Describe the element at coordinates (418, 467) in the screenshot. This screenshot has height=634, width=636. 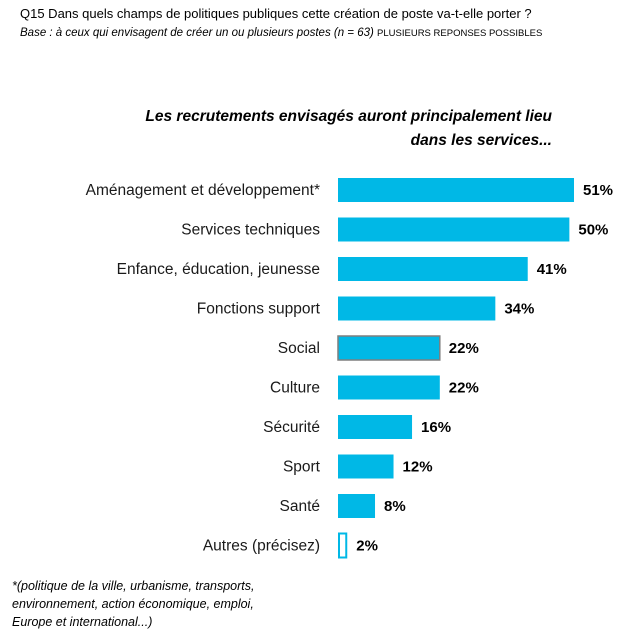
I see `value-label-7: 12%` at that location.